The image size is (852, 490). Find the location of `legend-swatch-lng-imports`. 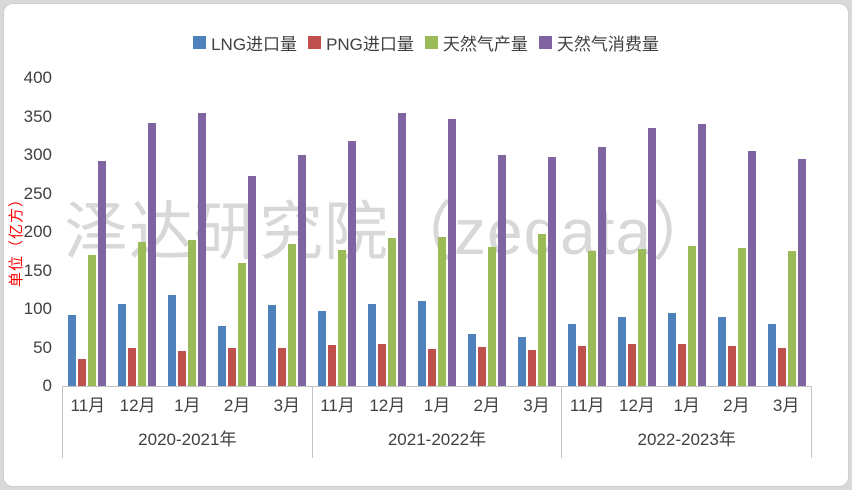

legend-swatch-lng-imports is located at coordinates (200, 42).